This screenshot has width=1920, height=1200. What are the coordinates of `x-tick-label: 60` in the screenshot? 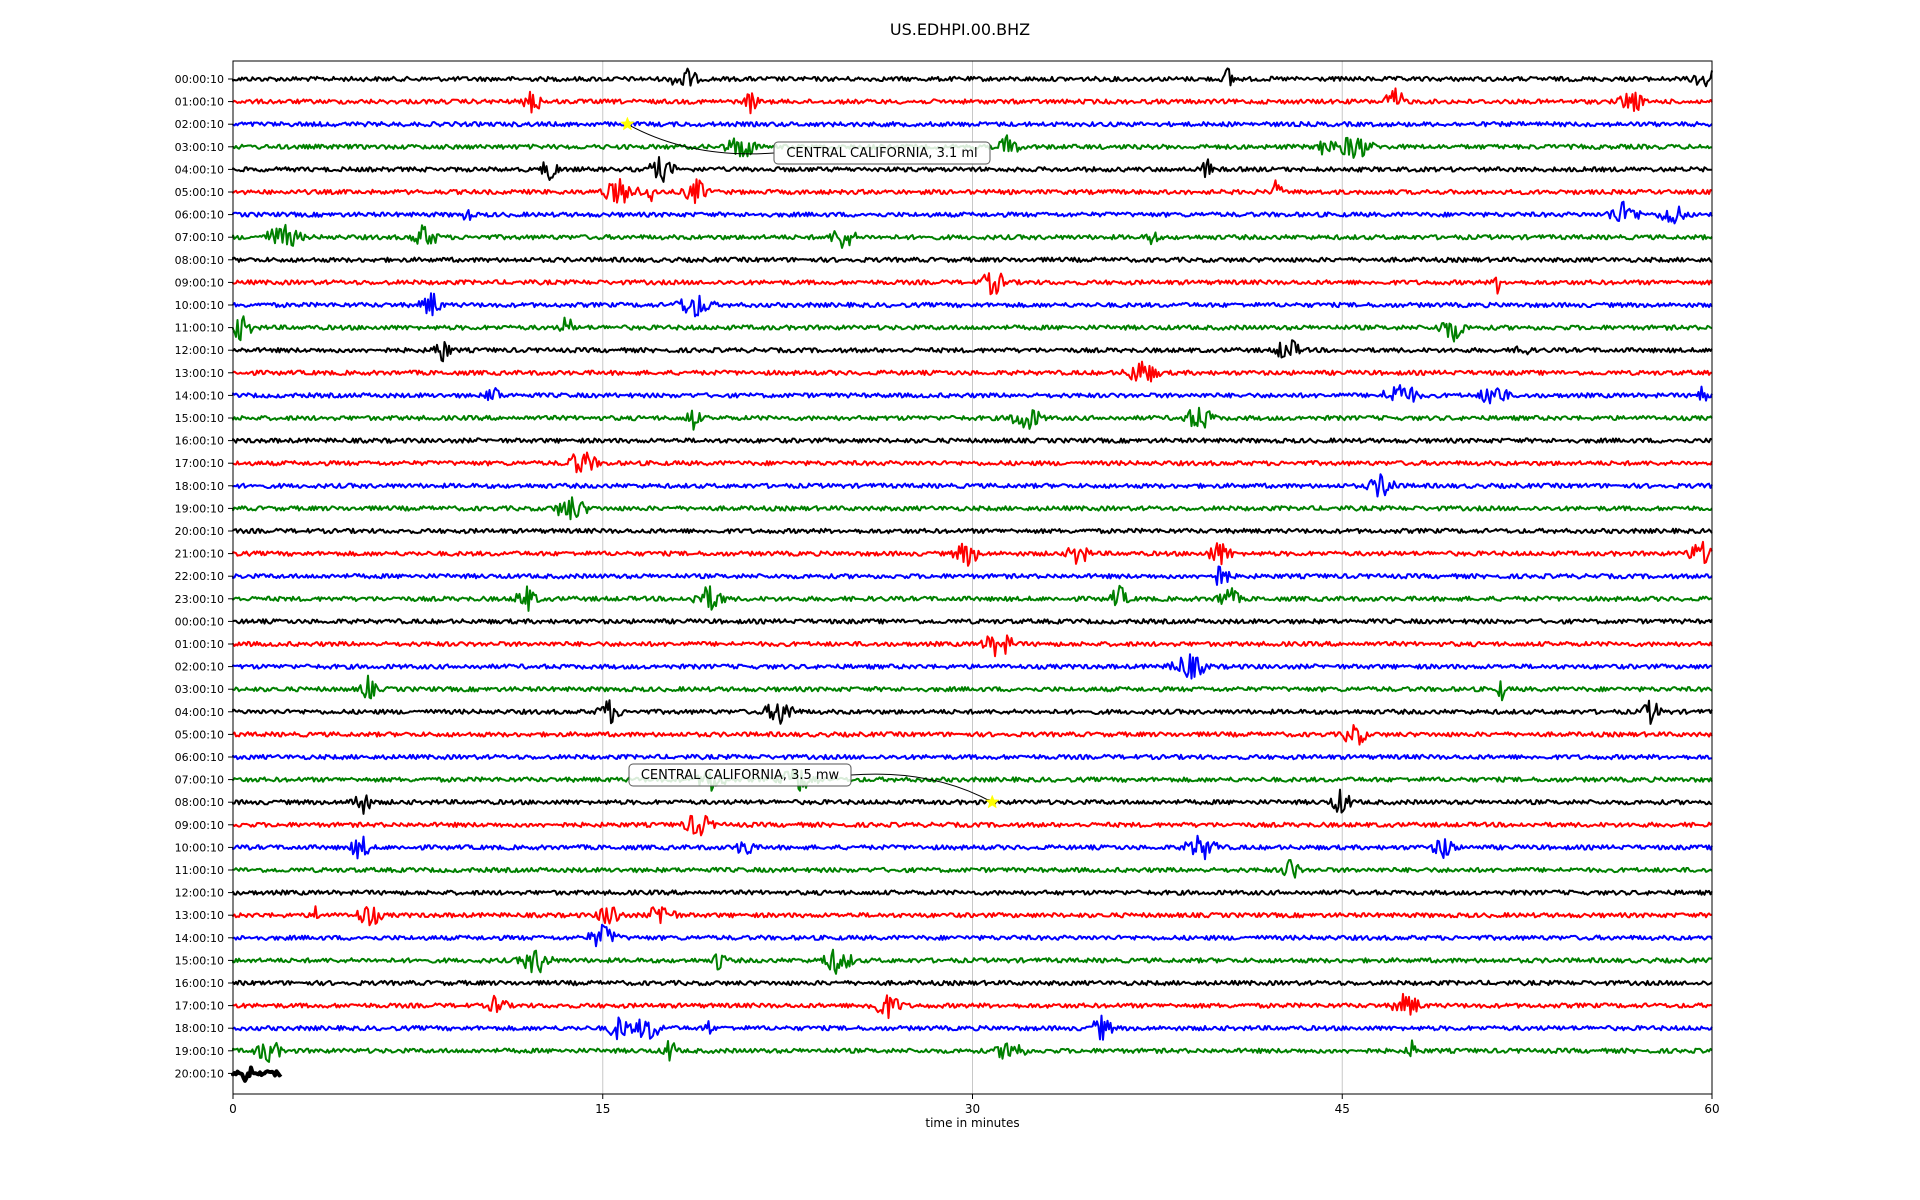 It's located at (1711, 1109).